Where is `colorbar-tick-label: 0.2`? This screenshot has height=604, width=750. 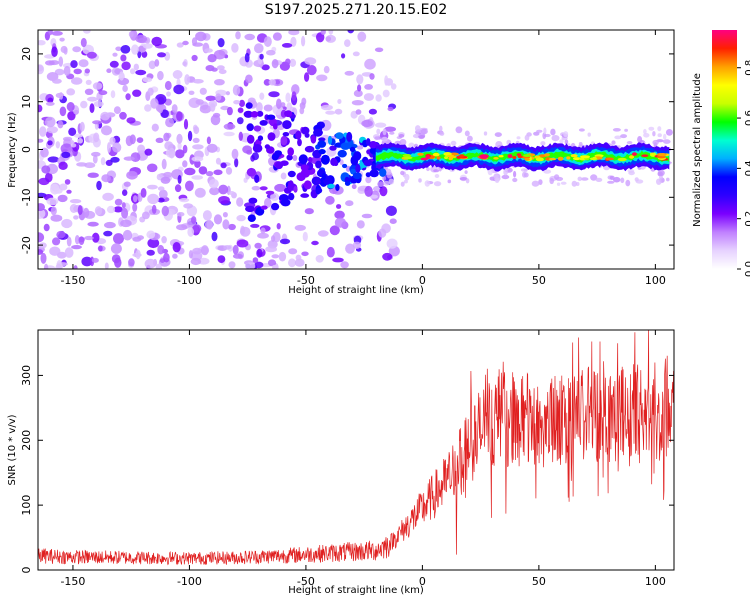
colorbar-tick-label: 0.2 is located at coordinates (747, 219).